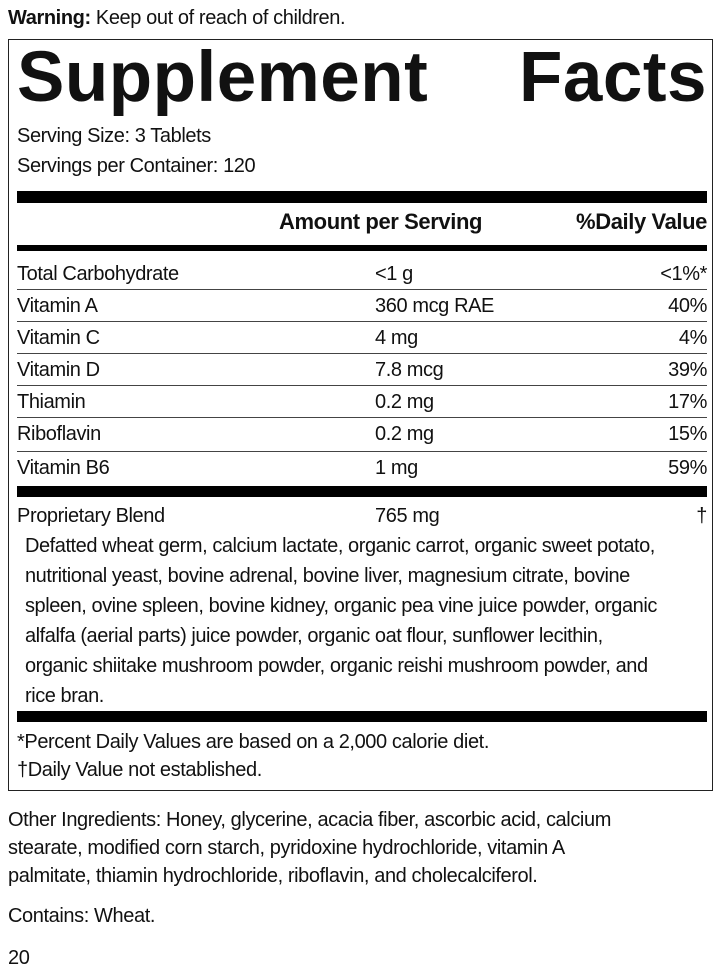 The width and height of the screenshot is (720, 978). What do you see at coordinates (362, 402) in the screenshot?
I see `nutrient-row: Thiamin 0.2 mg 17%` at bounding box center [362, 402].